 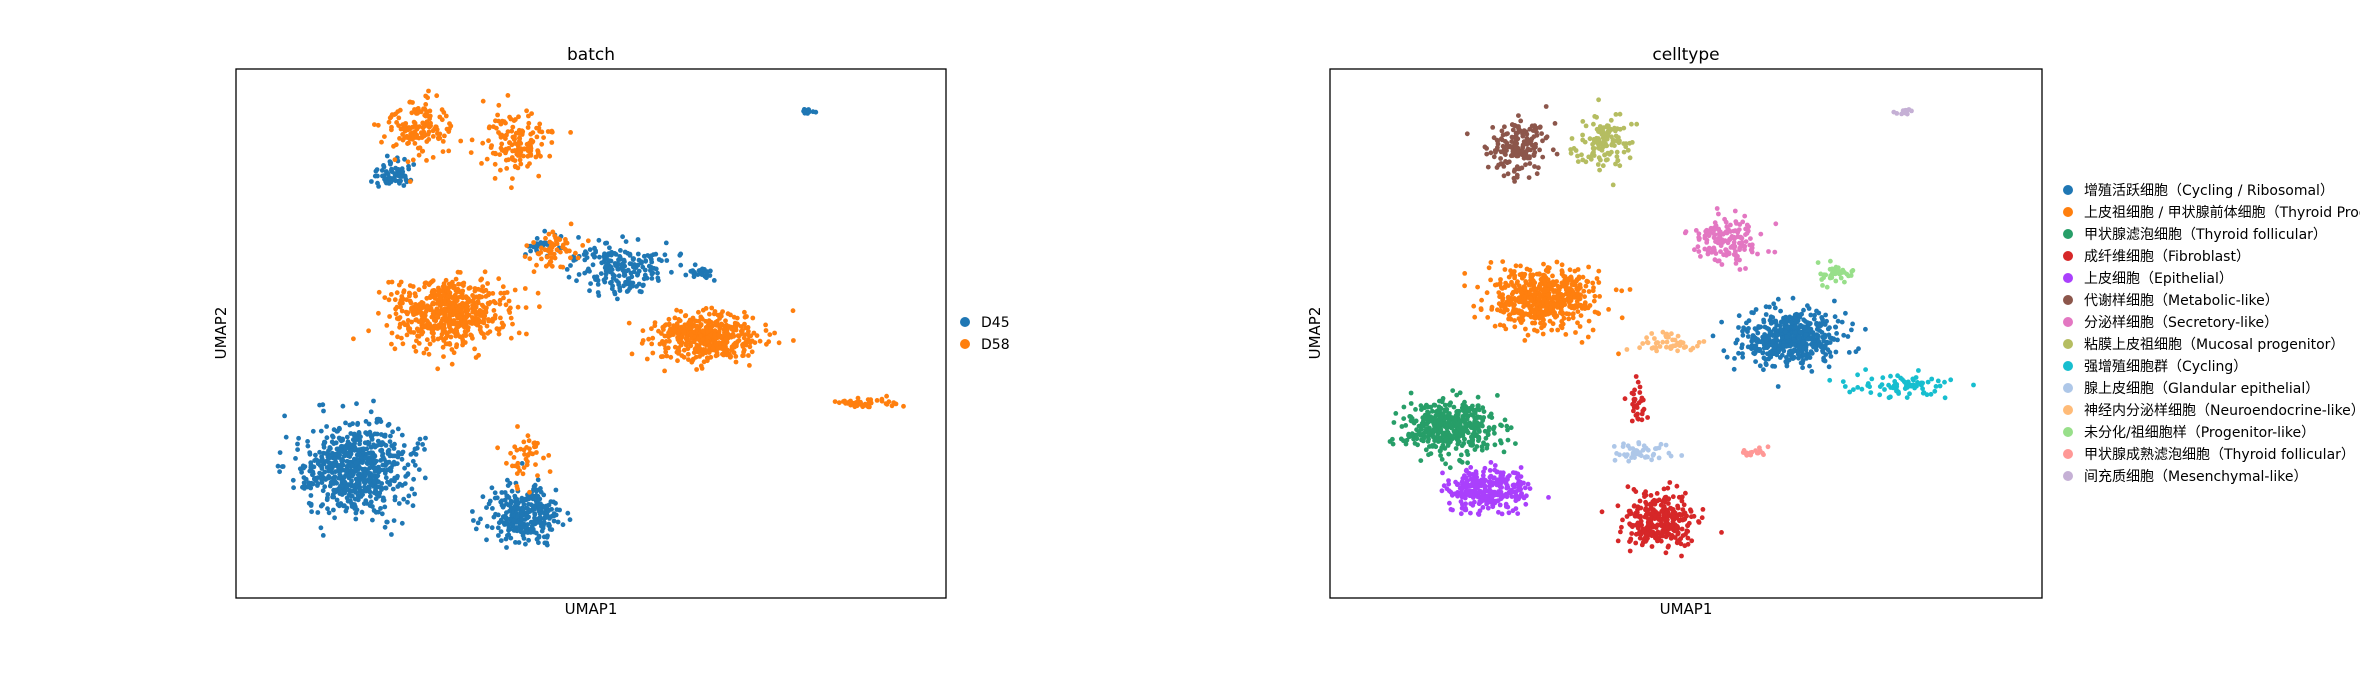 What do you see at coordinates (995, 345) in the screenshot?
I see `legend-label: D58` at bounding box center [995, 345].